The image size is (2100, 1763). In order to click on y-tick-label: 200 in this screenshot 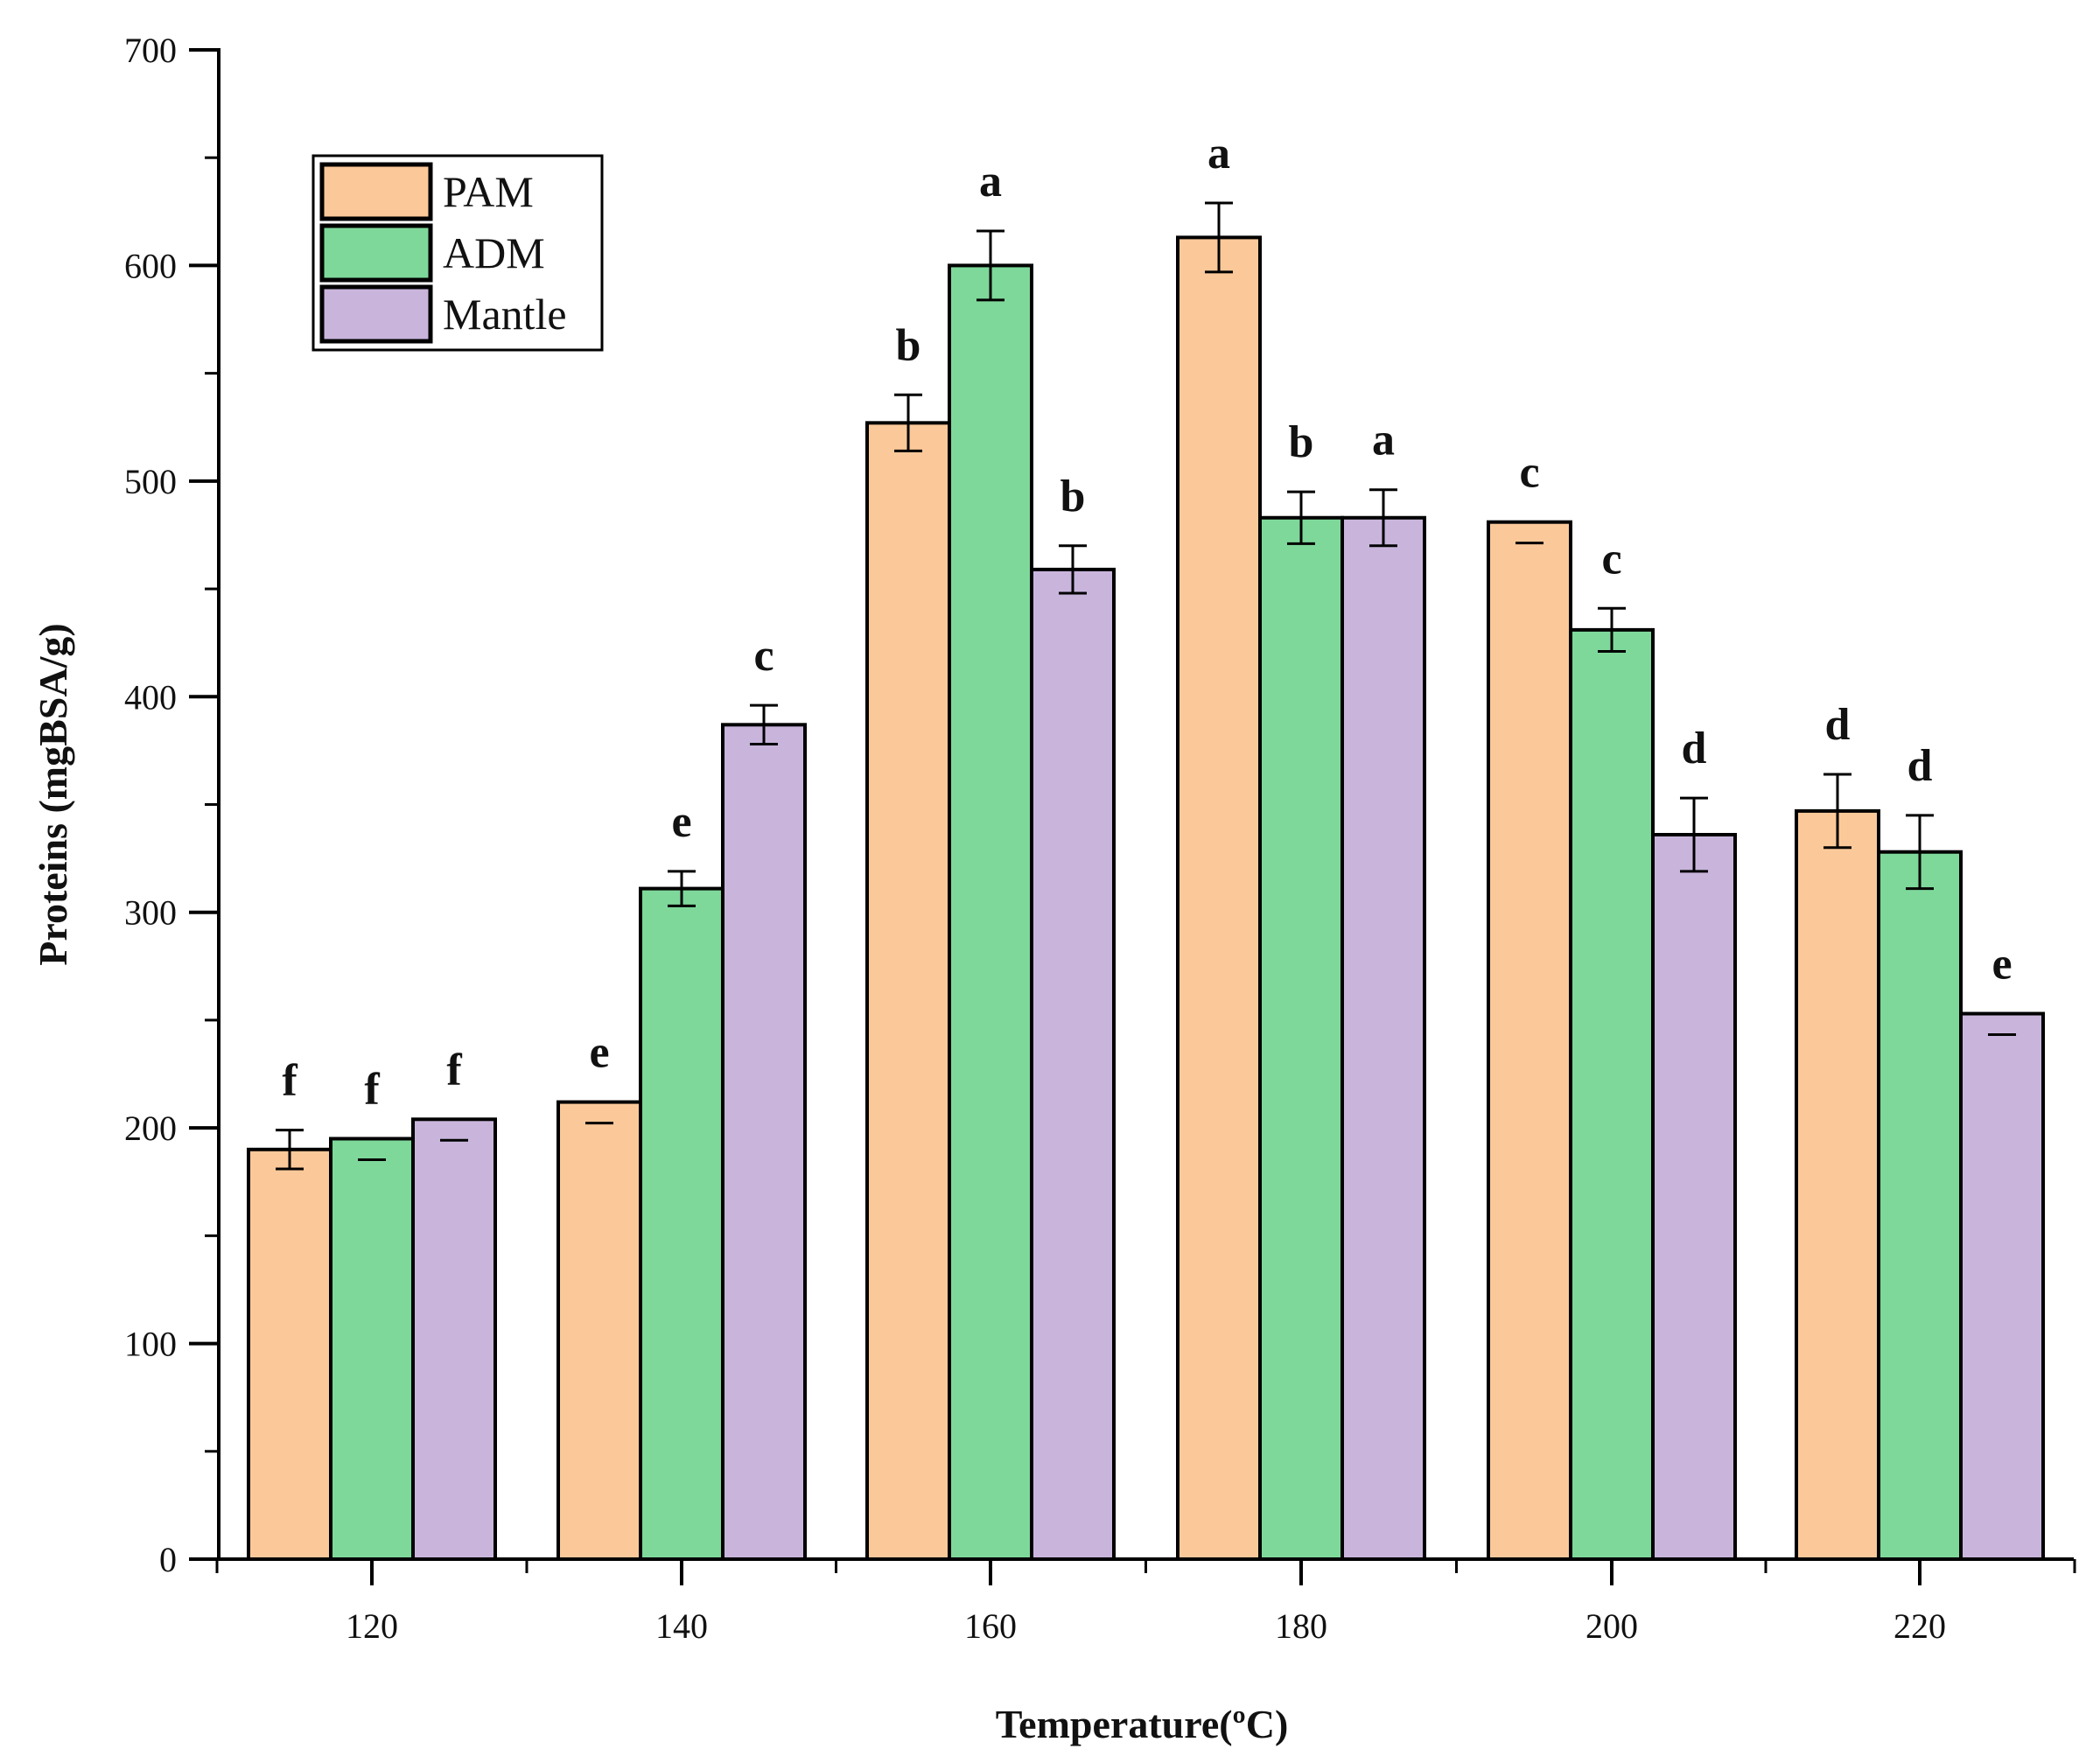, I will do `click(150, 1128)`.